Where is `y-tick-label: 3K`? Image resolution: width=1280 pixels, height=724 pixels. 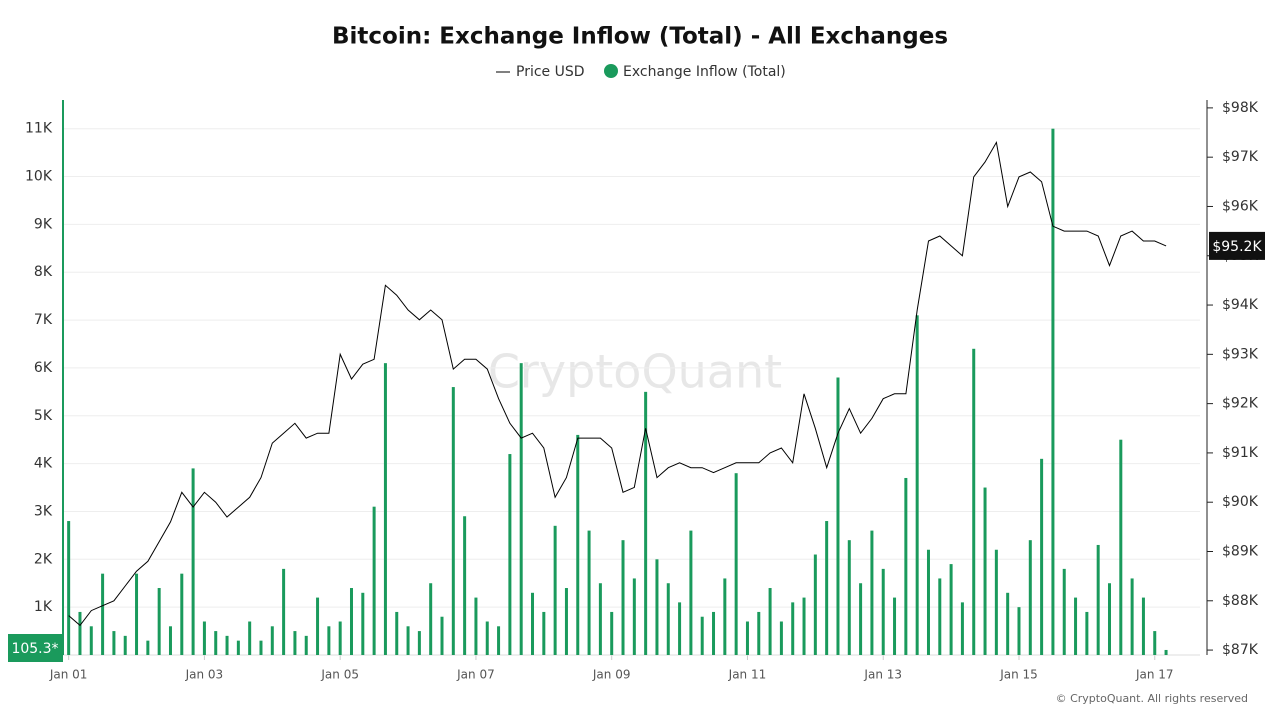
y-tick-label: 3K is located at coordinates (43, 511).